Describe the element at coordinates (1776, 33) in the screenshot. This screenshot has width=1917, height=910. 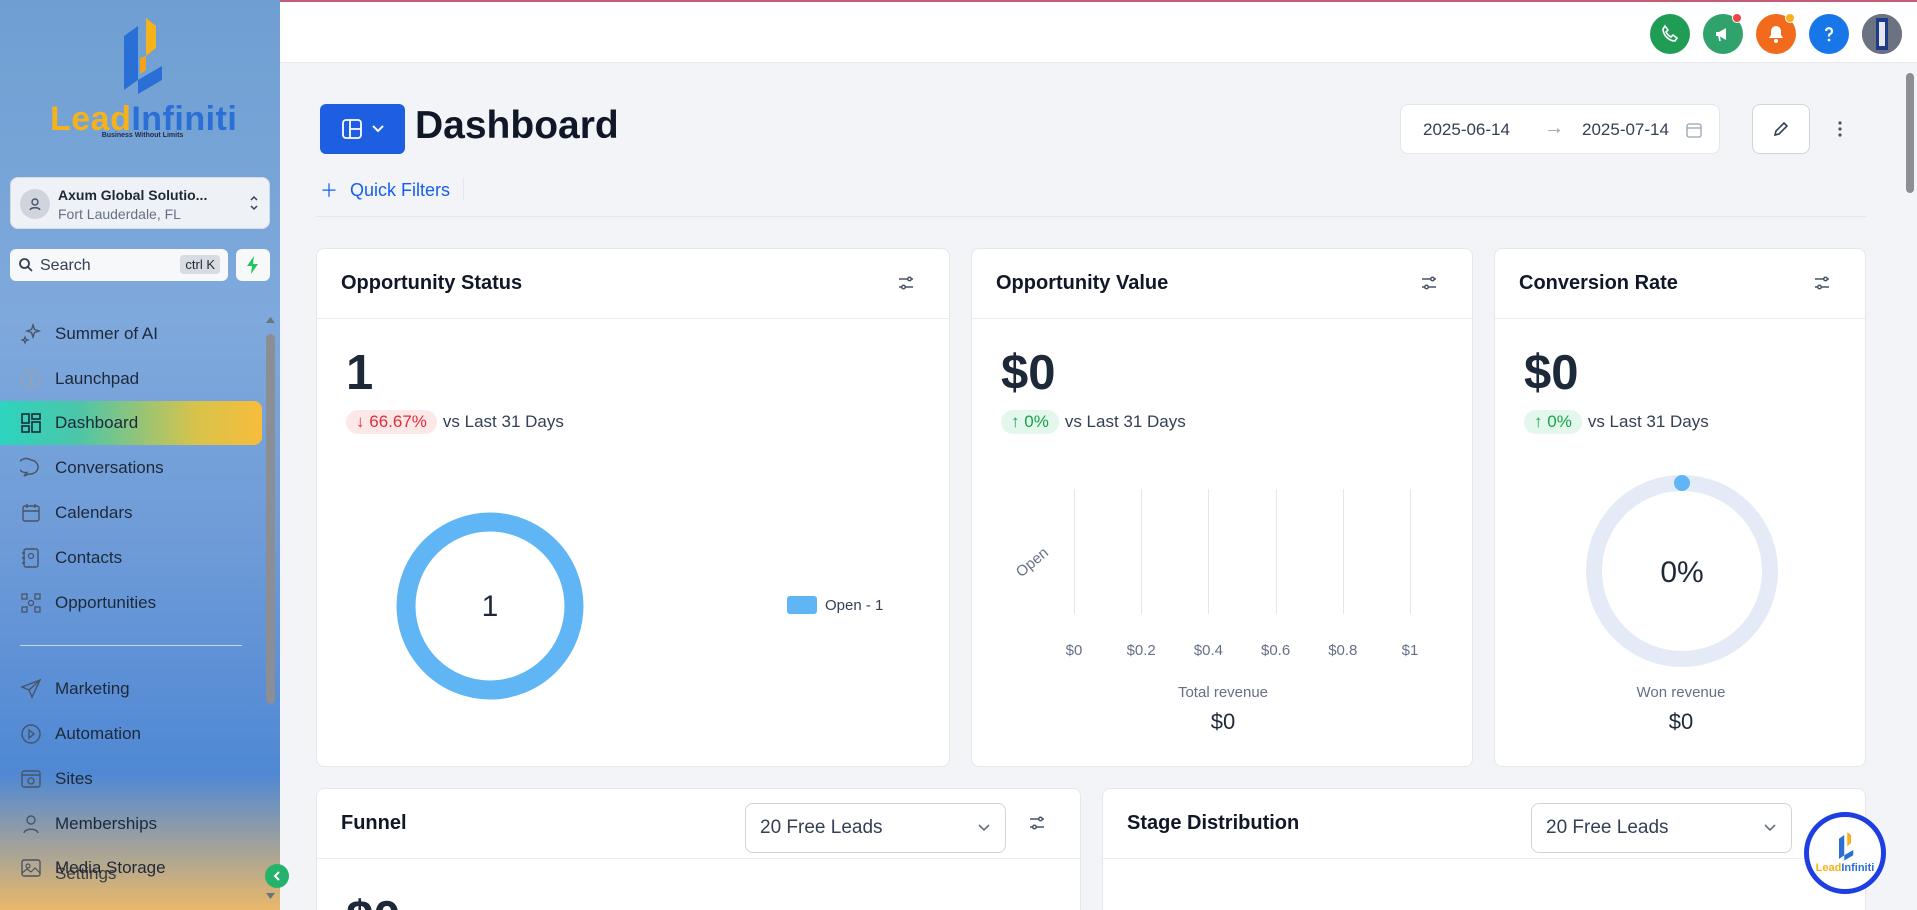
I see `notifications-button` at that location.